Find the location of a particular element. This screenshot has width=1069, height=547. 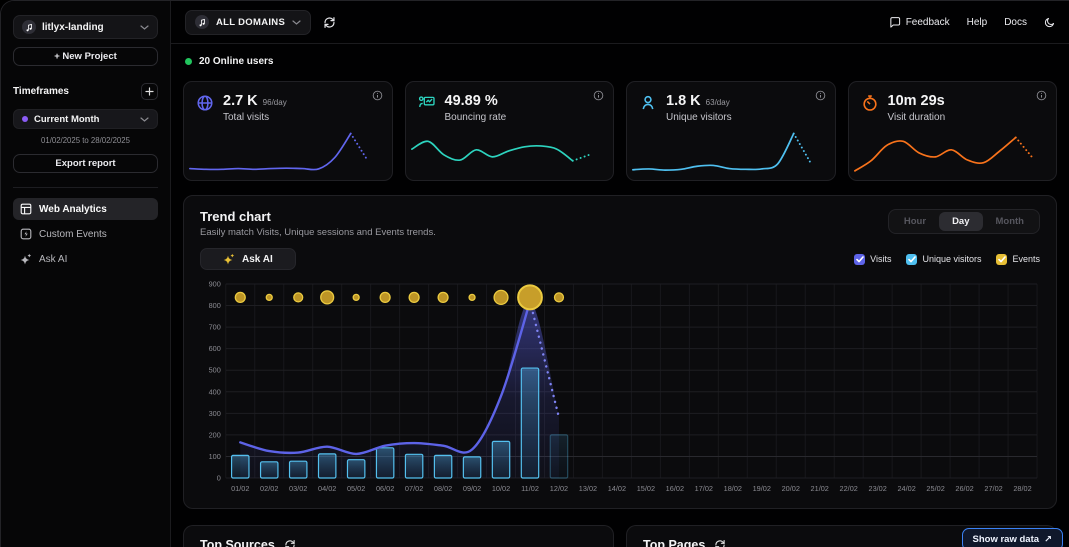

timeframe-selected: Current Month is located at coordinates (67, 119).